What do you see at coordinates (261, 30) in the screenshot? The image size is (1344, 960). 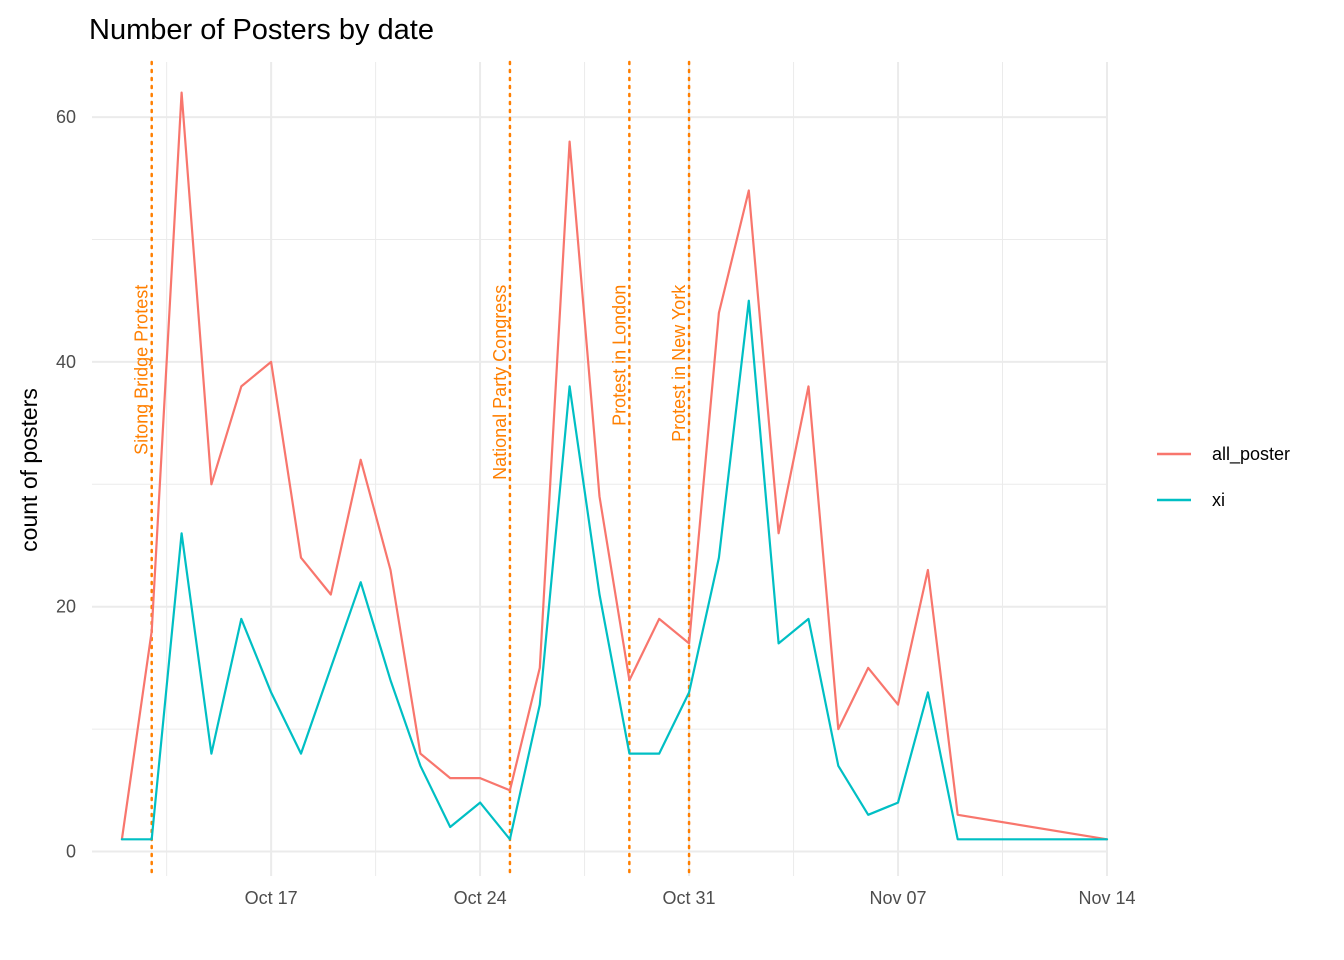 I see `chart-title: Number of Posters by date` at bounding box center [261, 30].